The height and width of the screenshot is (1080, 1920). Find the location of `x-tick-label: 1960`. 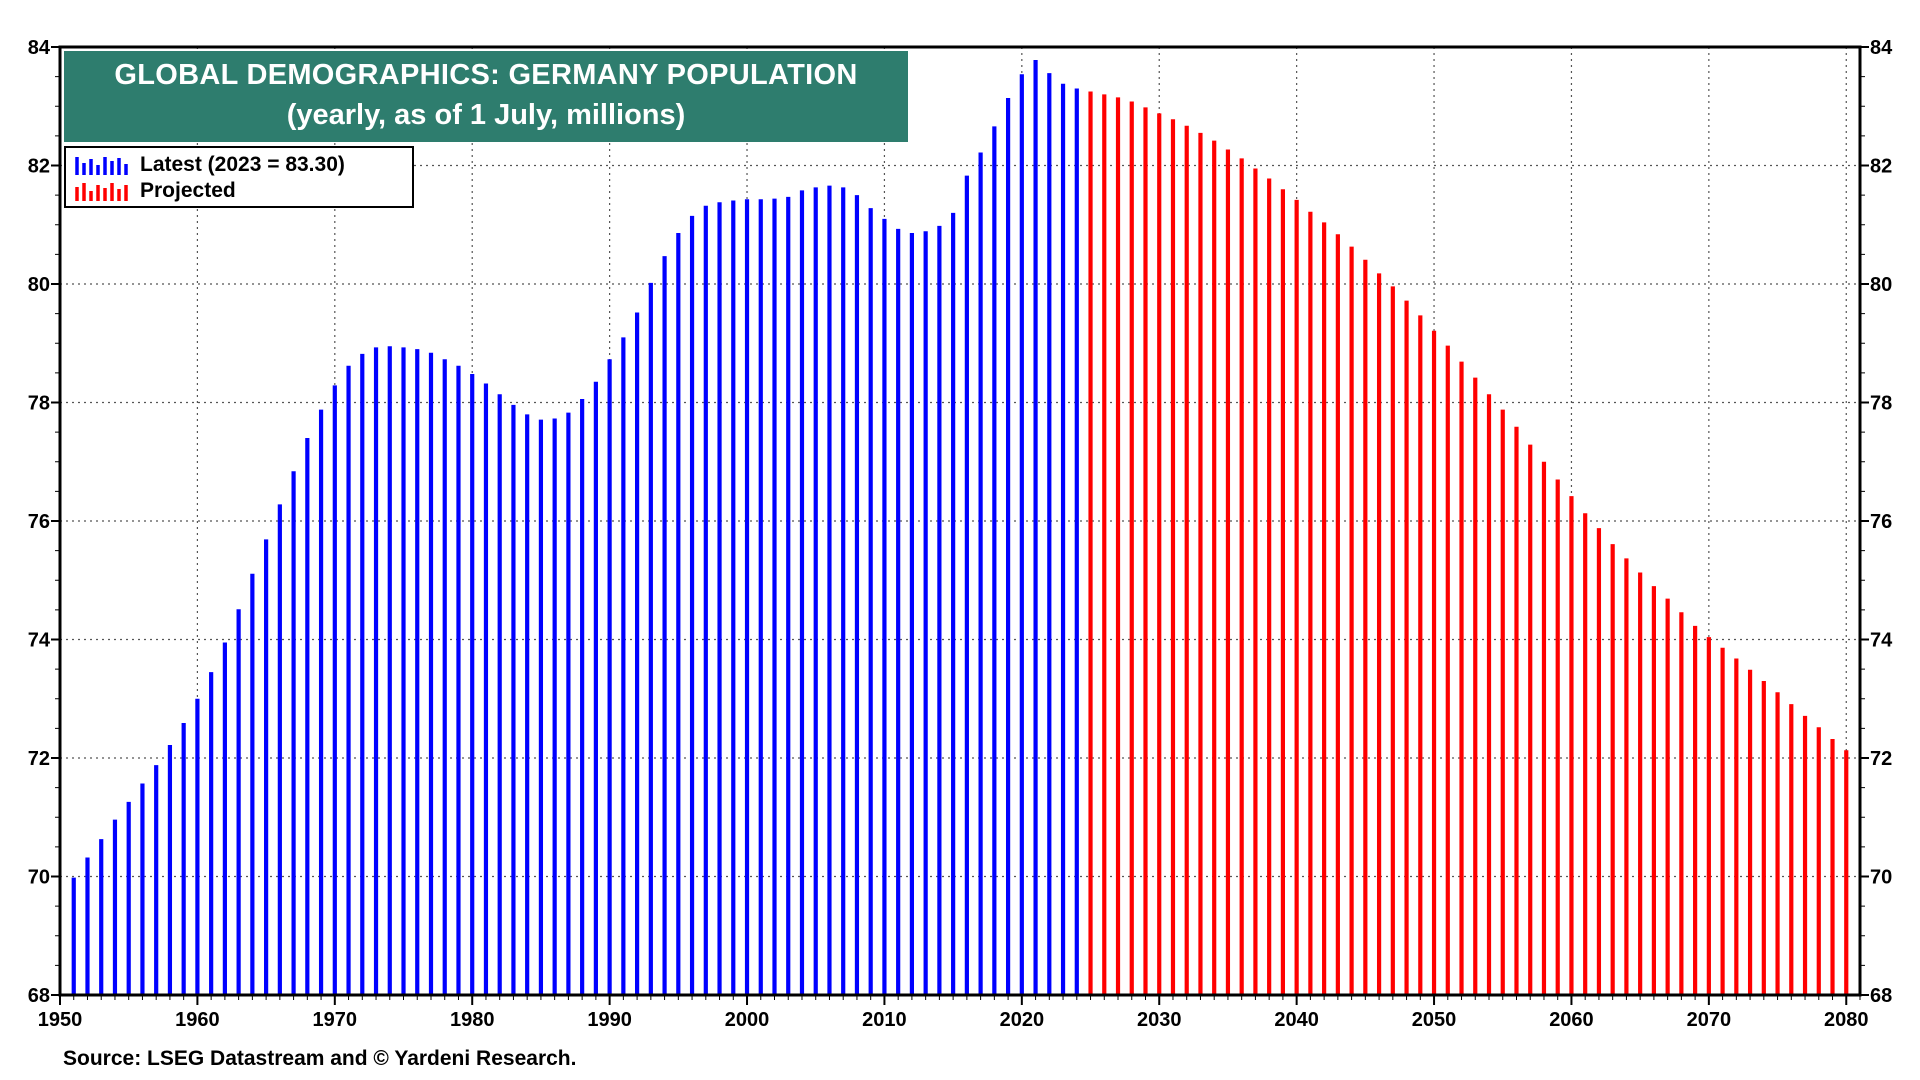

x-tick-label: 1960 is located at coordinates (197, 1020).